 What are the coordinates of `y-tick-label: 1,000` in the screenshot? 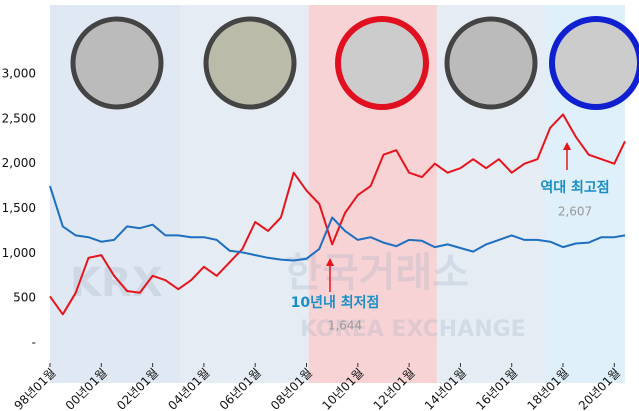 It's located at (19, 253).